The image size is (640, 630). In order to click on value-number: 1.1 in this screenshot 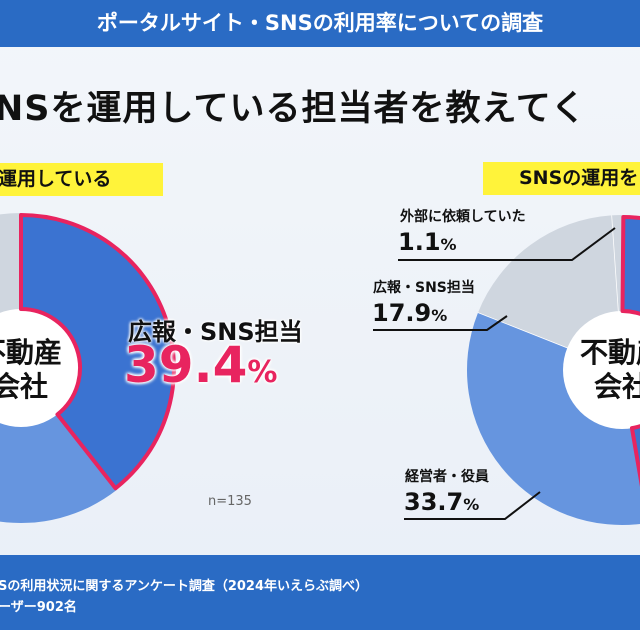, I will do `click(419, 242)`.